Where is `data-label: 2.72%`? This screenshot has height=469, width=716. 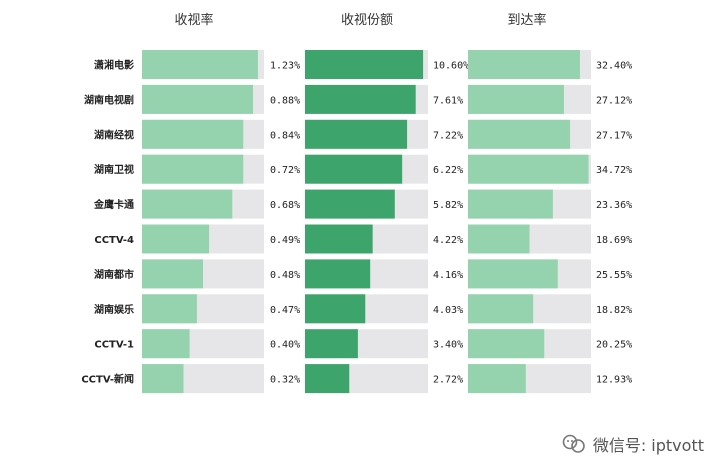
data-label: 2.72% is located at coordinates (448, 380).